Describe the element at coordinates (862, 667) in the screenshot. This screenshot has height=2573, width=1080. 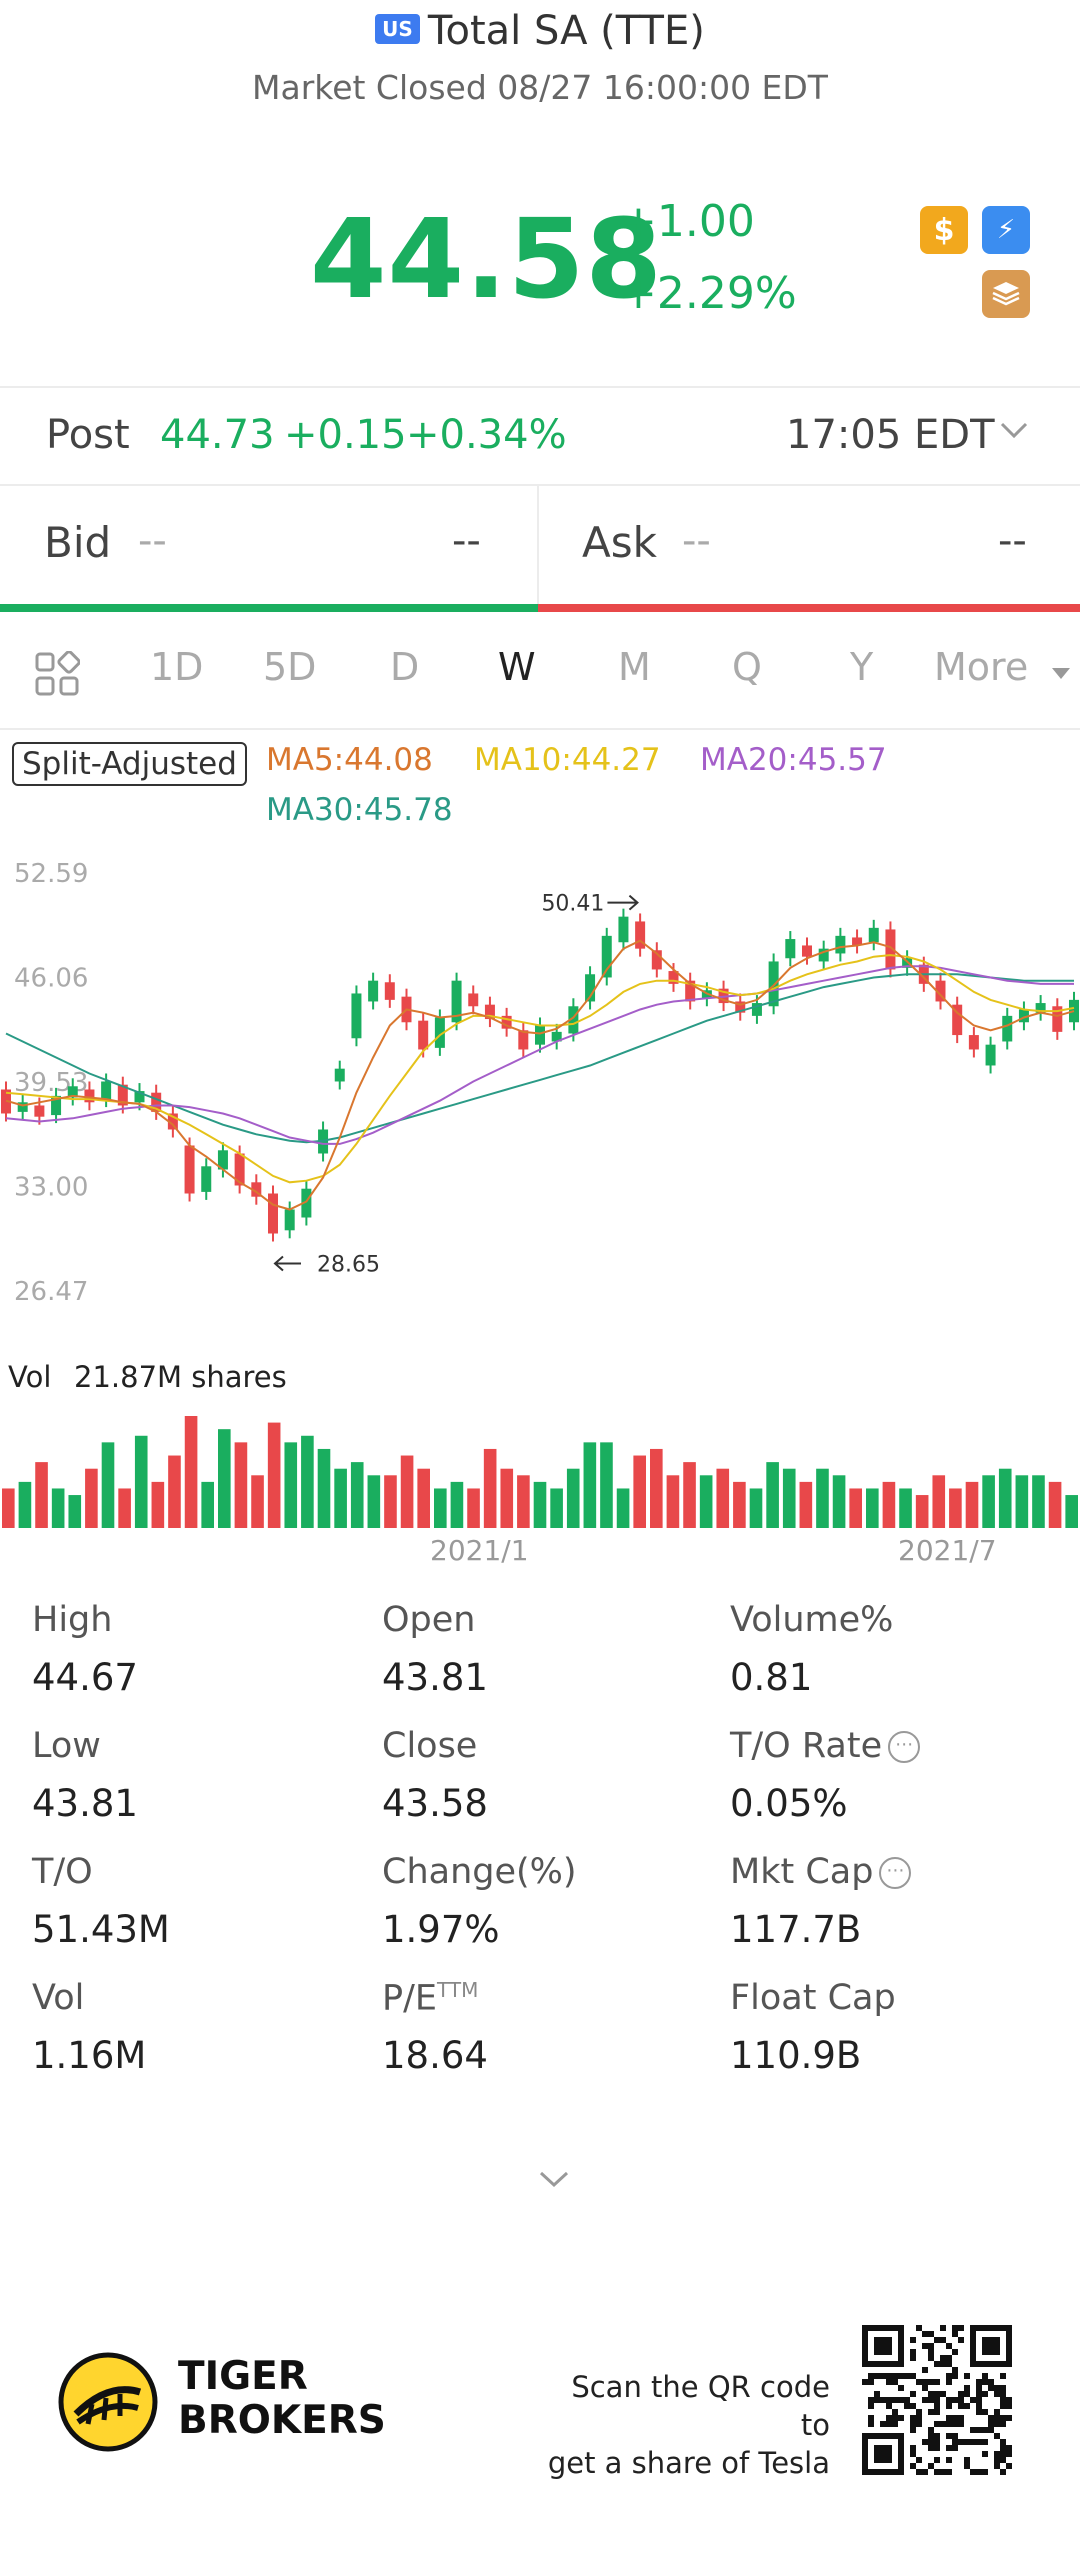
I see `tab-y: Y` at that location.